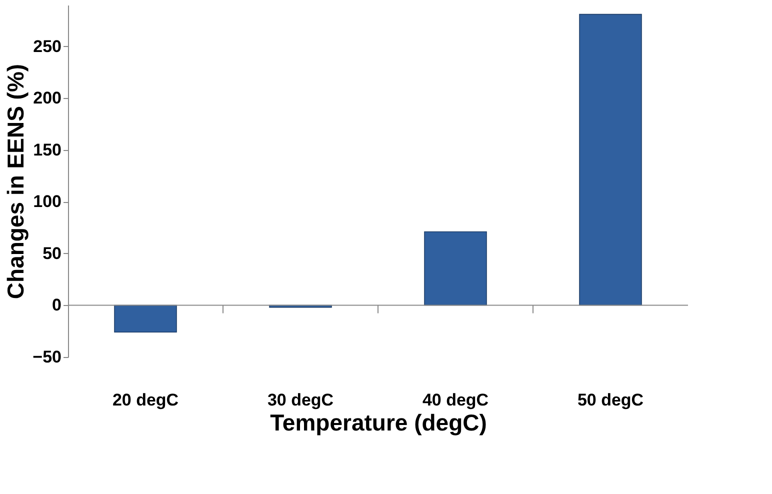  I want to click on y-tick-label: 100, so click(47, 202).